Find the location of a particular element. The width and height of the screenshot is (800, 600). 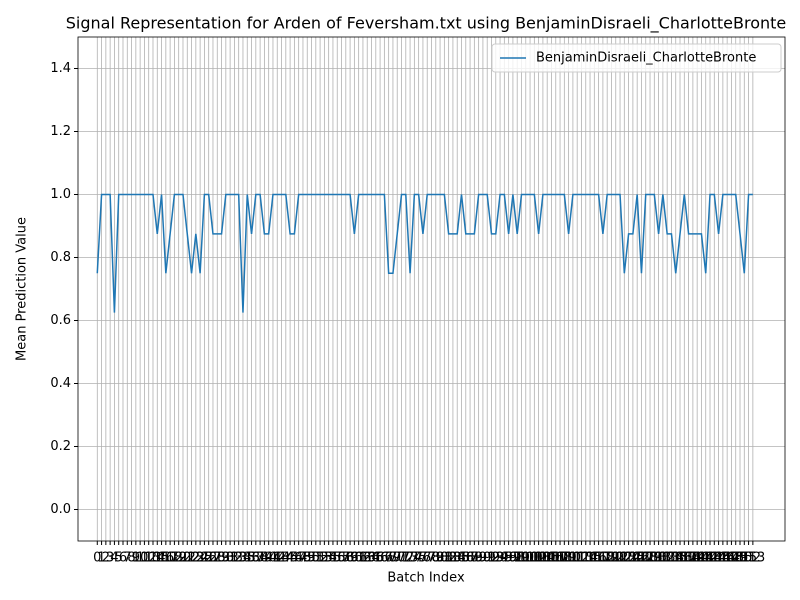

x-tick-label: 61 is located at coordinates (358, 558).